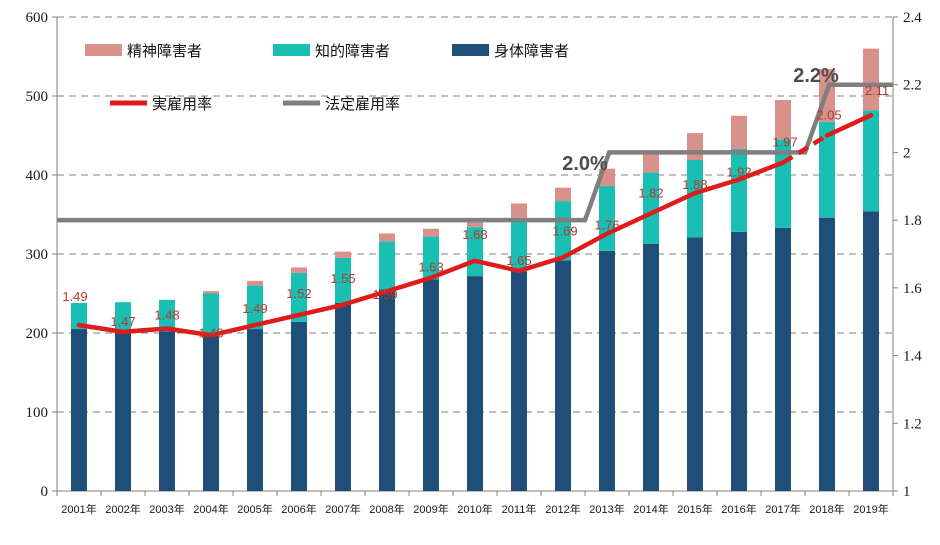 Image resolution: width=940 pixels, height=545 pixels. Describe the element at coordinates (694, 184) in the screenshot. I see `data-label: 1.88` at that location.